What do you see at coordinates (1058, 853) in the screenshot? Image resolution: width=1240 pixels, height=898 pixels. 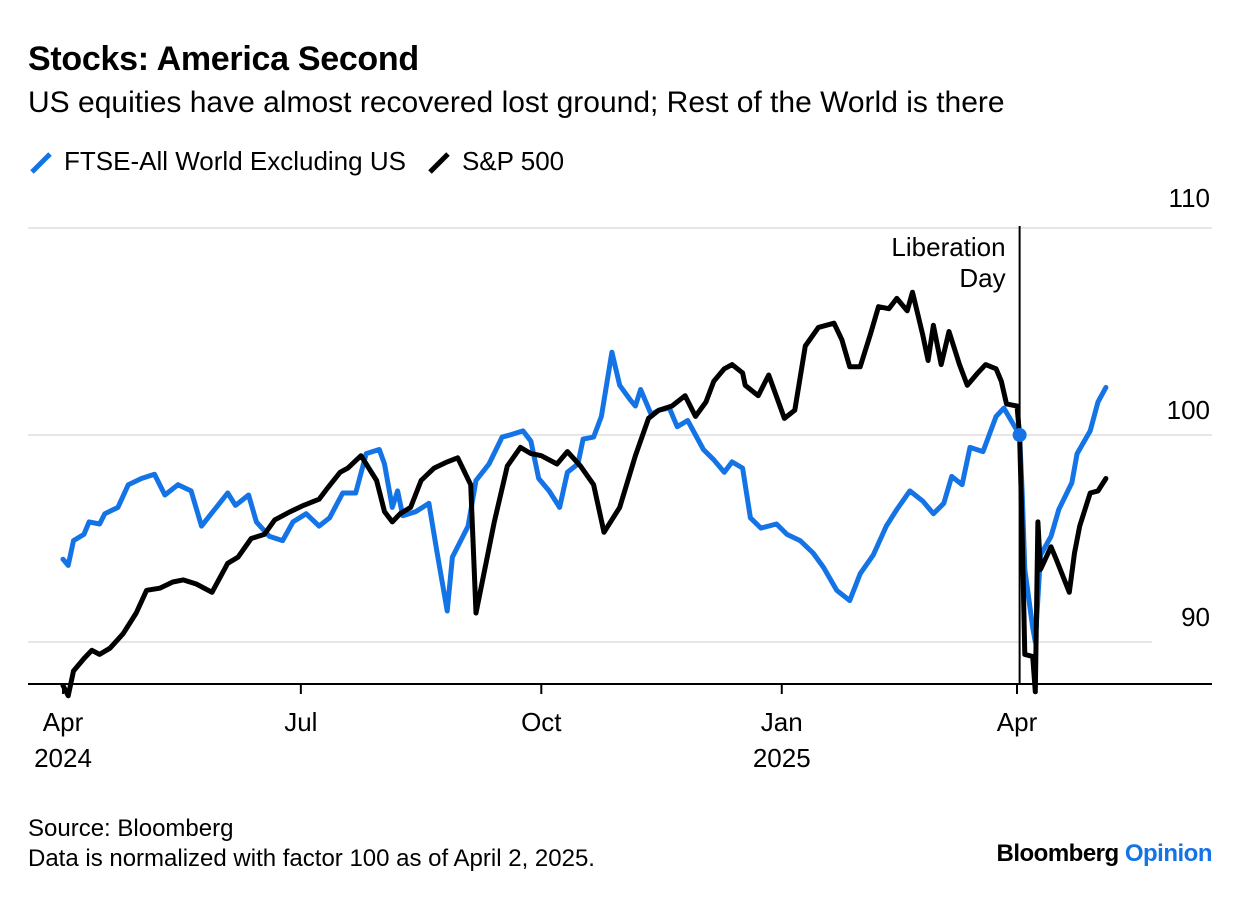 I see `brand-name: Bloomberg` at bounding box center [1058, 853].